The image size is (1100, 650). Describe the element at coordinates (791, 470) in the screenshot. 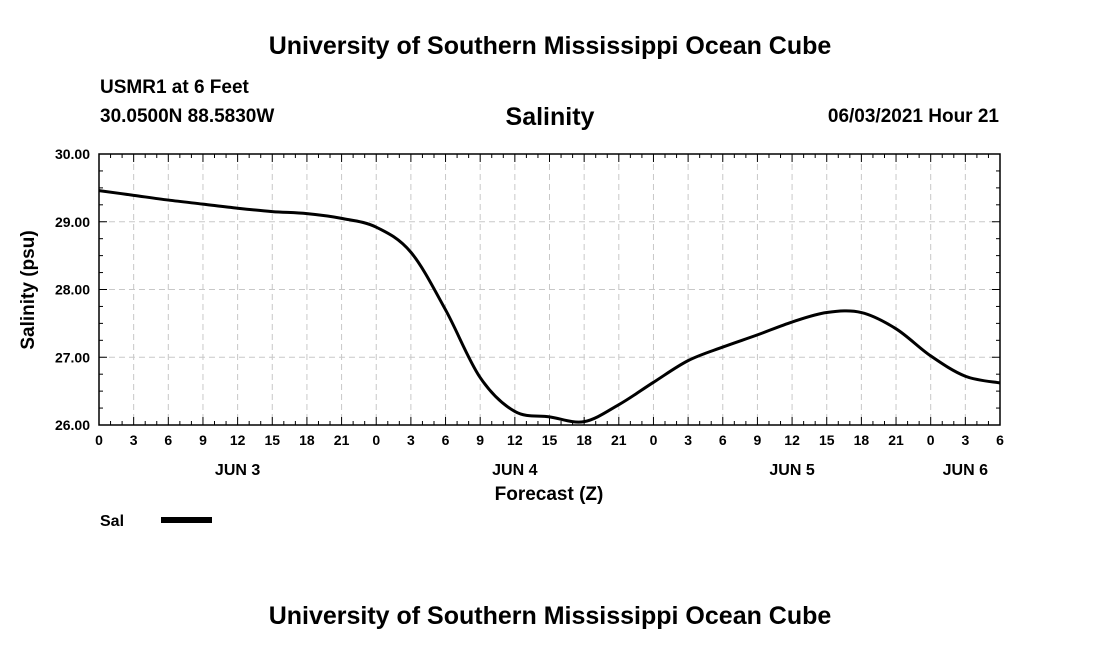

I see `x-day-label: JUN 5` at that location.